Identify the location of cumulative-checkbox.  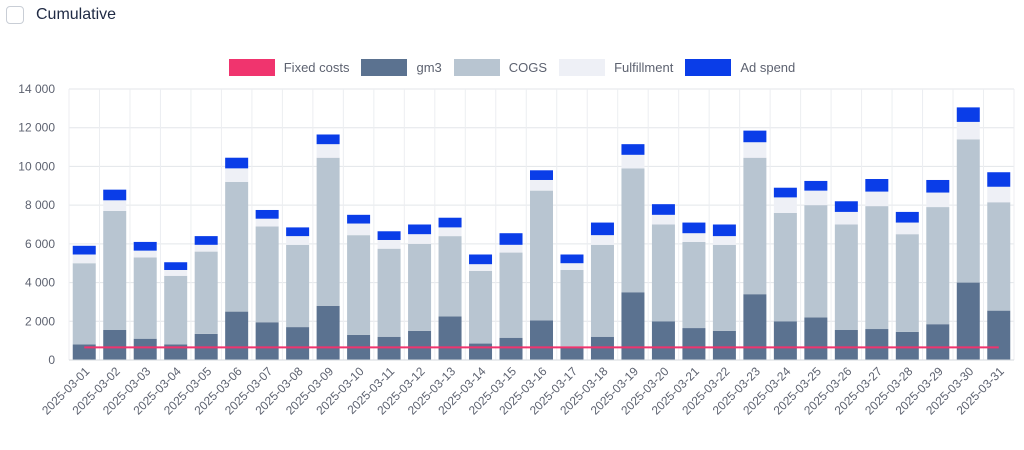
(15, 15).